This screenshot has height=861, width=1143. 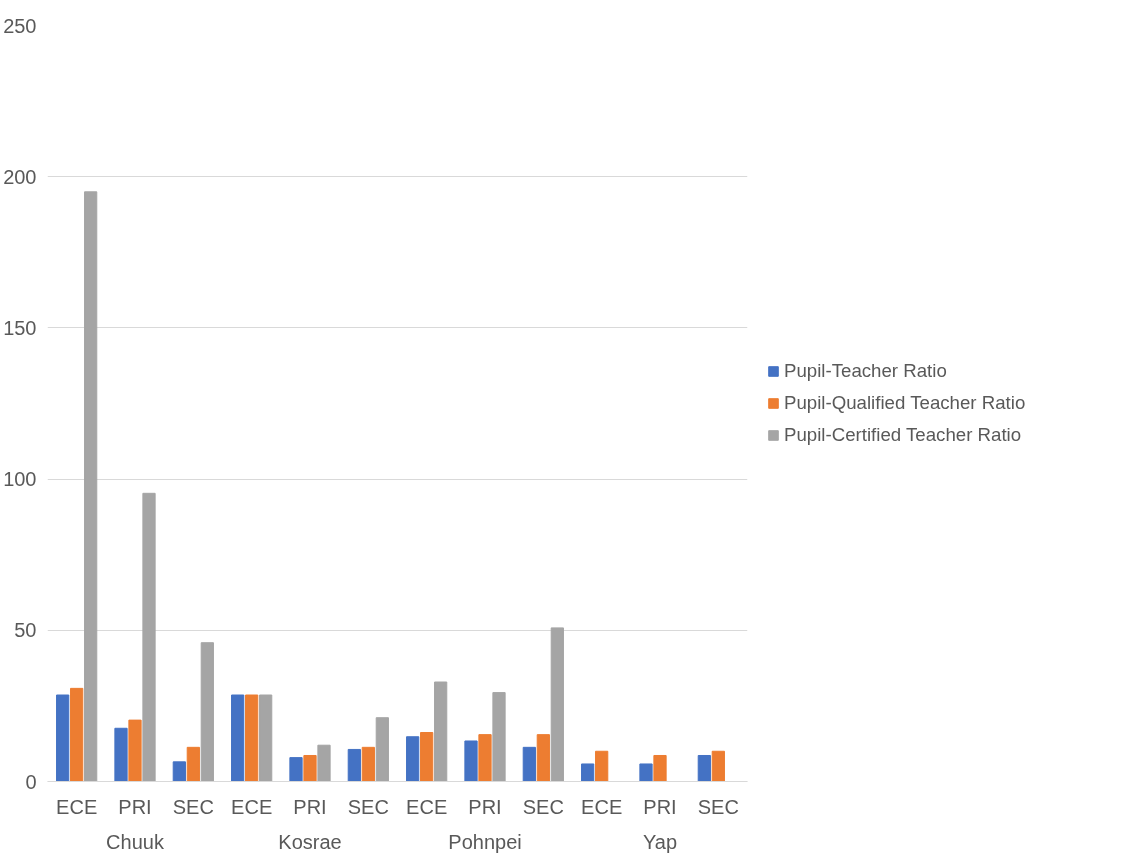 I want to click on y-tick-label: 0, so click(x=31, y=781).